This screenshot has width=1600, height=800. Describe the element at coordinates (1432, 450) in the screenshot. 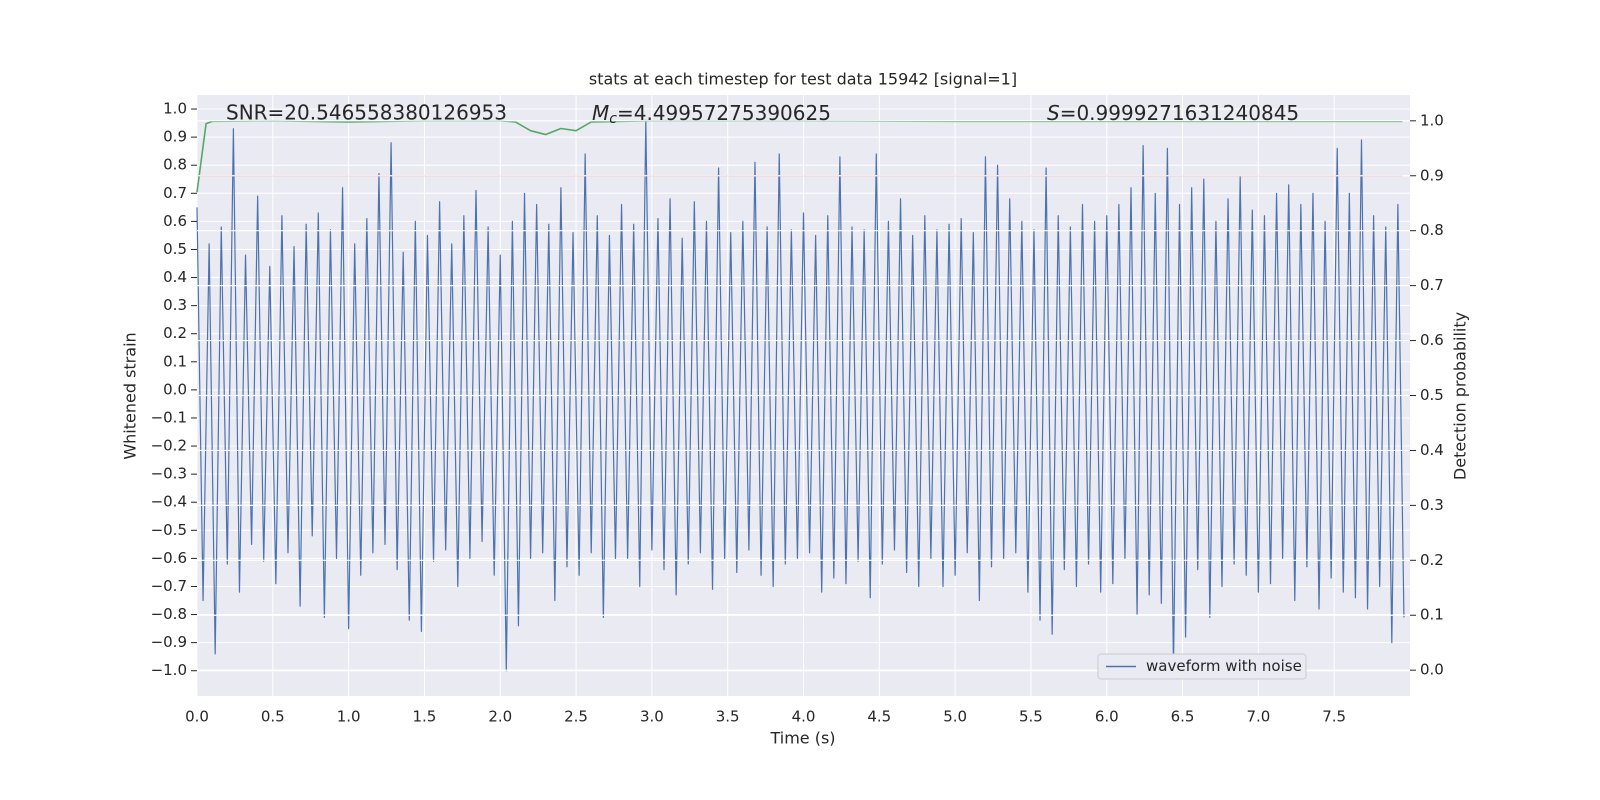

I see `y2-tick-label: 0.4` at that location.